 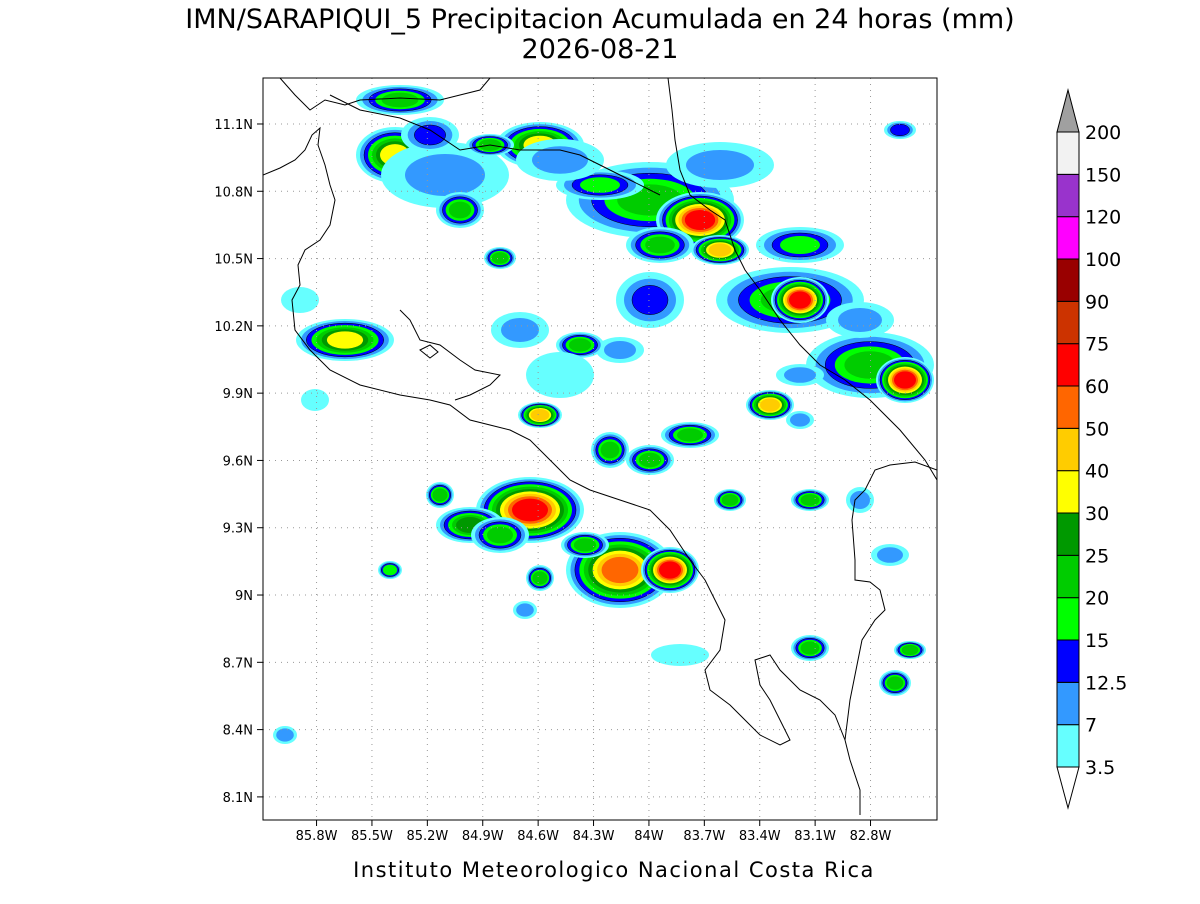 What do you see at coordinates (600, 49) in the screenshot?
I see `subtitle: 2026-08-21` at bounding box center [600, 49].